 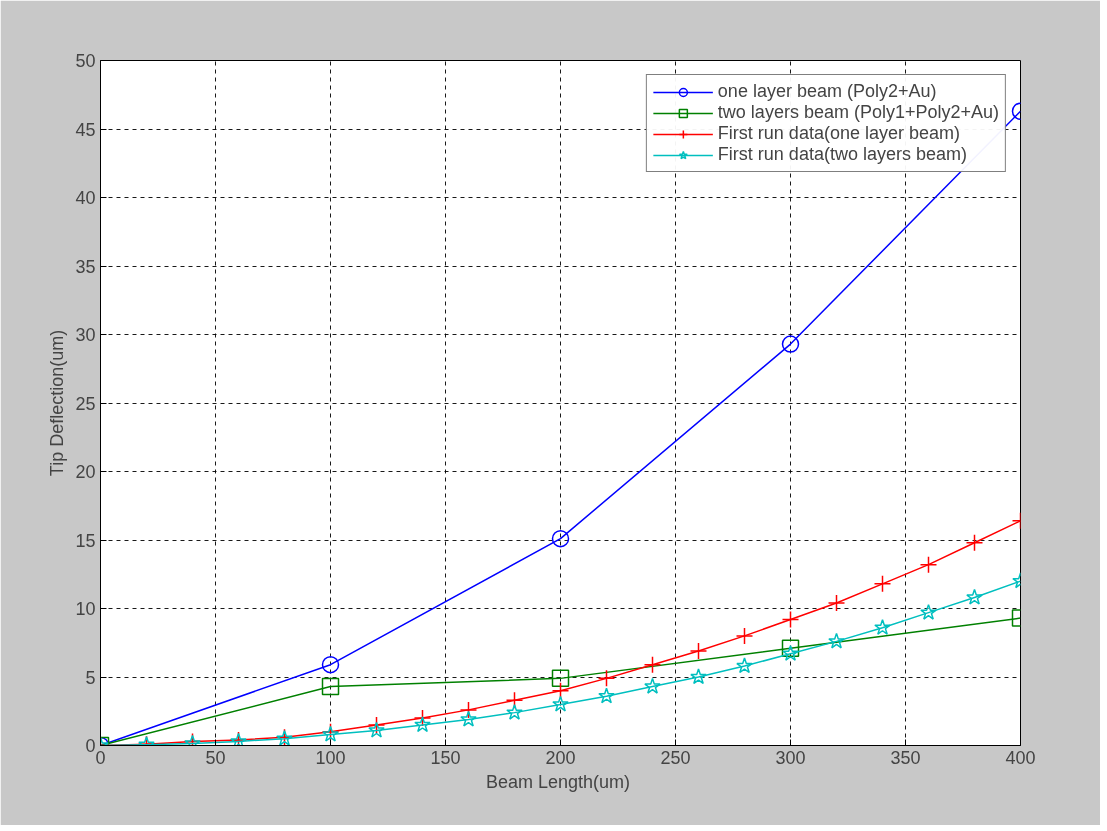 I want to click on y-tick-label: 35, so click(x=85, y=266).